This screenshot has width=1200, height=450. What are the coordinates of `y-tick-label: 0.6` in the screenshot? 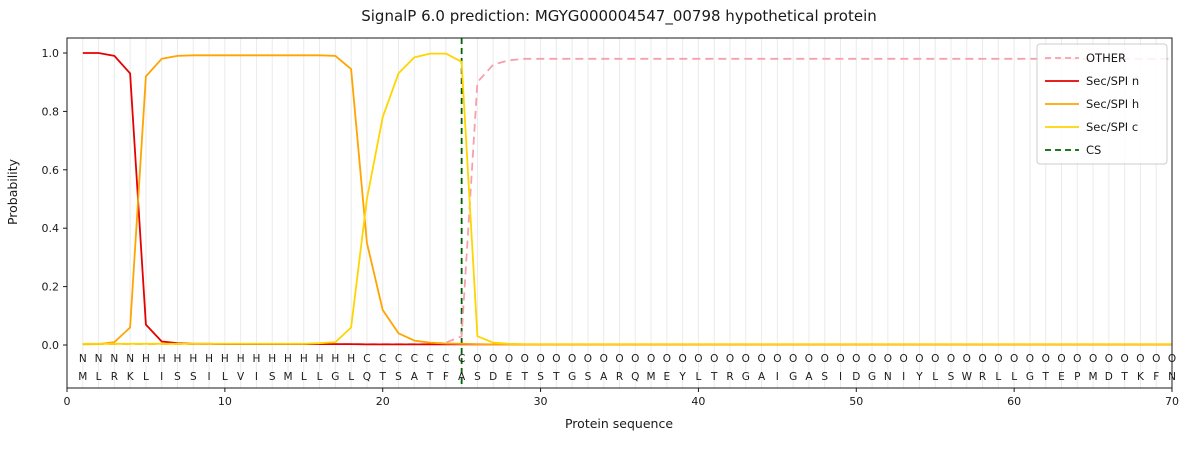 It's located at (51, 170).